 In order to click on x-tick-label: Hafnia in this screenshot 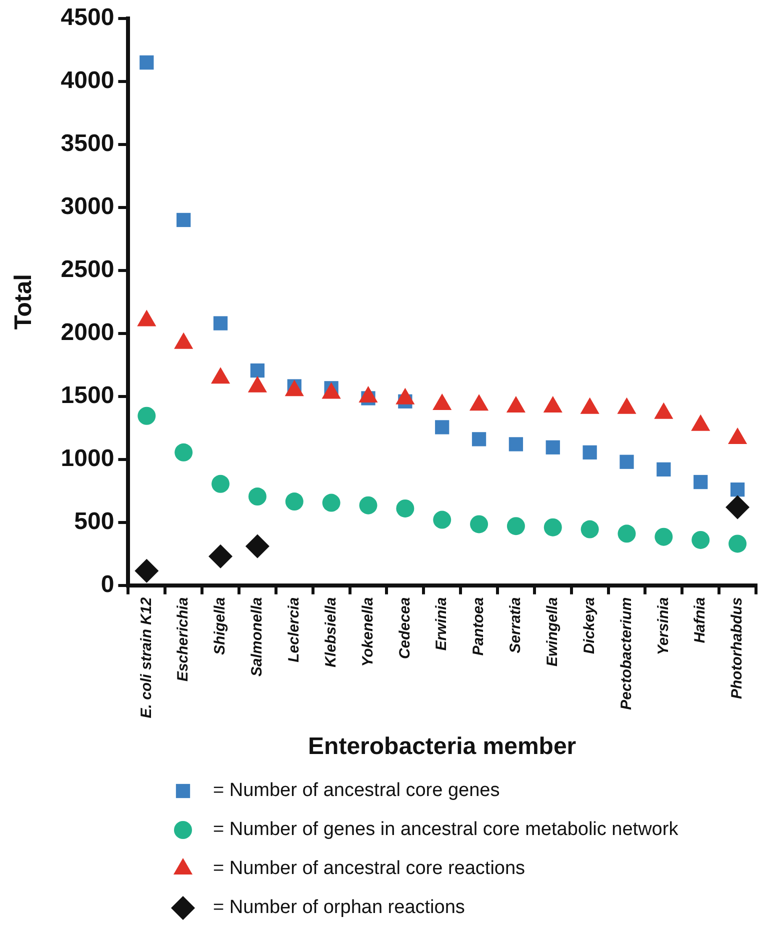, I will do `click(700, 620)`.